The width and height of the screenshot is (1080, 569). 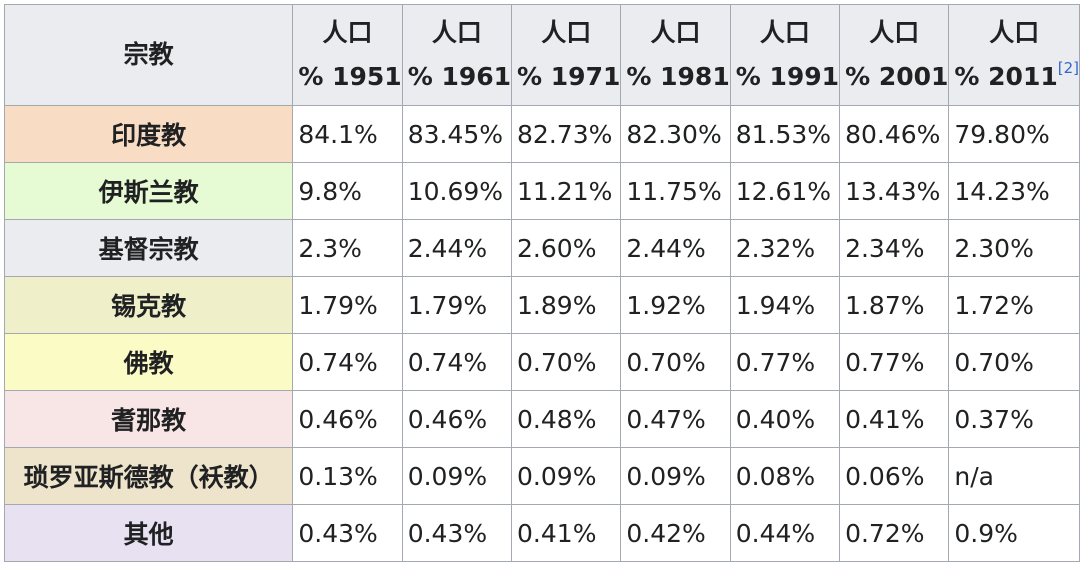 What do you see at coordinates (894, 134) in the screenshot?
I see `population-percent-cell: 80.46%` at bounding box center [894, 134].